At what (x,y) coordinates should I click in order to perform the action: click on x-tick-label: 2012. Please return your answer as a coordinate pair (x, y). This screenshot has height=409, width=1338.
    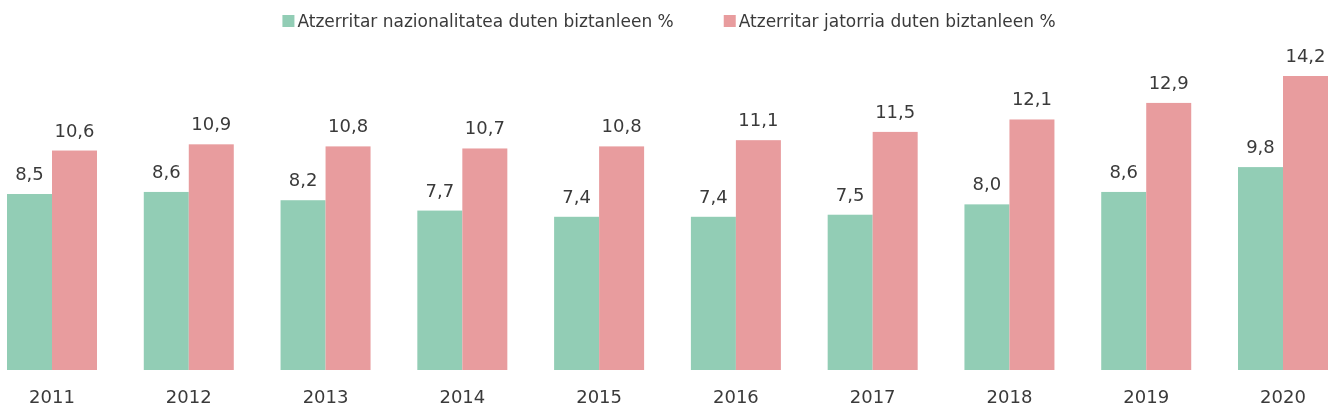
    Looking at the image, I should click on (188, 396).